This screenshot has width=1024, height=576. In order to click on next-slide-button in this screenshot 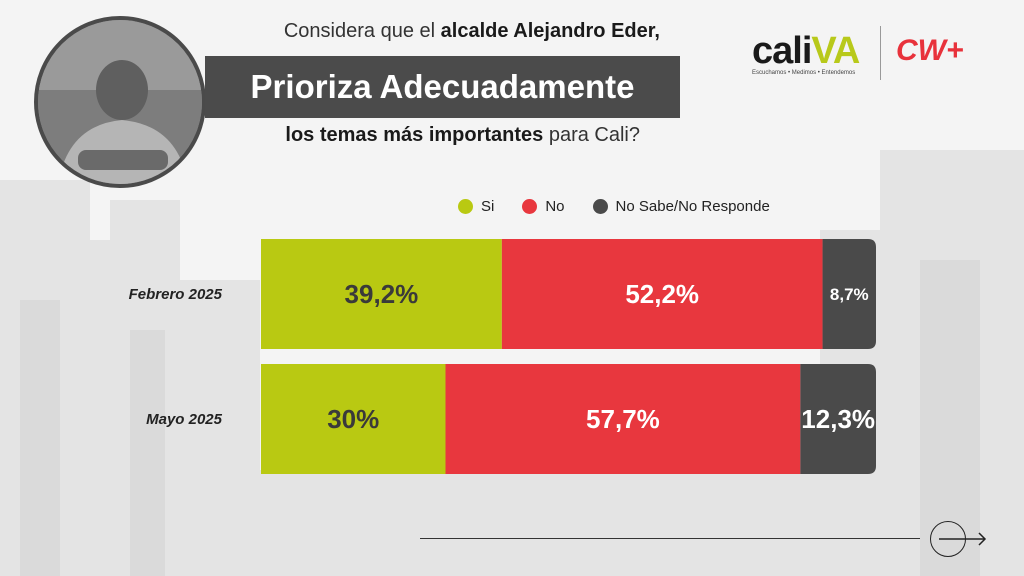, I will do `click(958, 539)`.